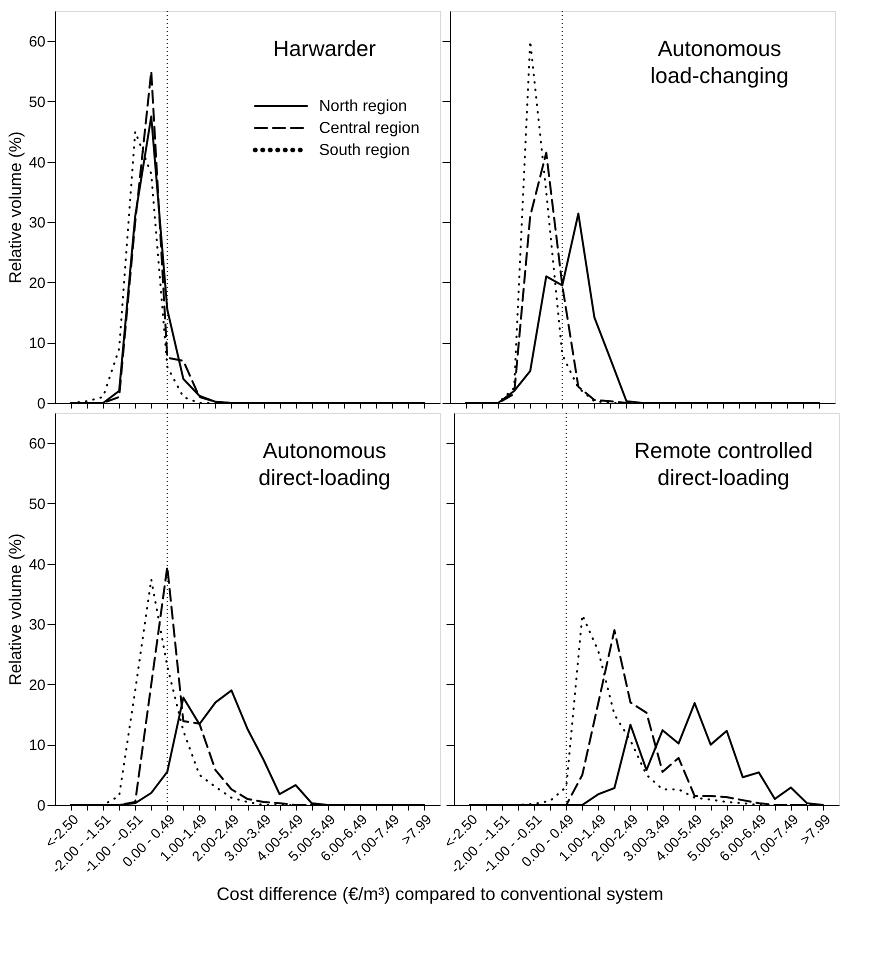 The width and height of the screenshot is (877, 967). What do you see at coordinates (363, 106) in the screenshot?
I see `legend-label: North region` at bounding box center [363, 106].